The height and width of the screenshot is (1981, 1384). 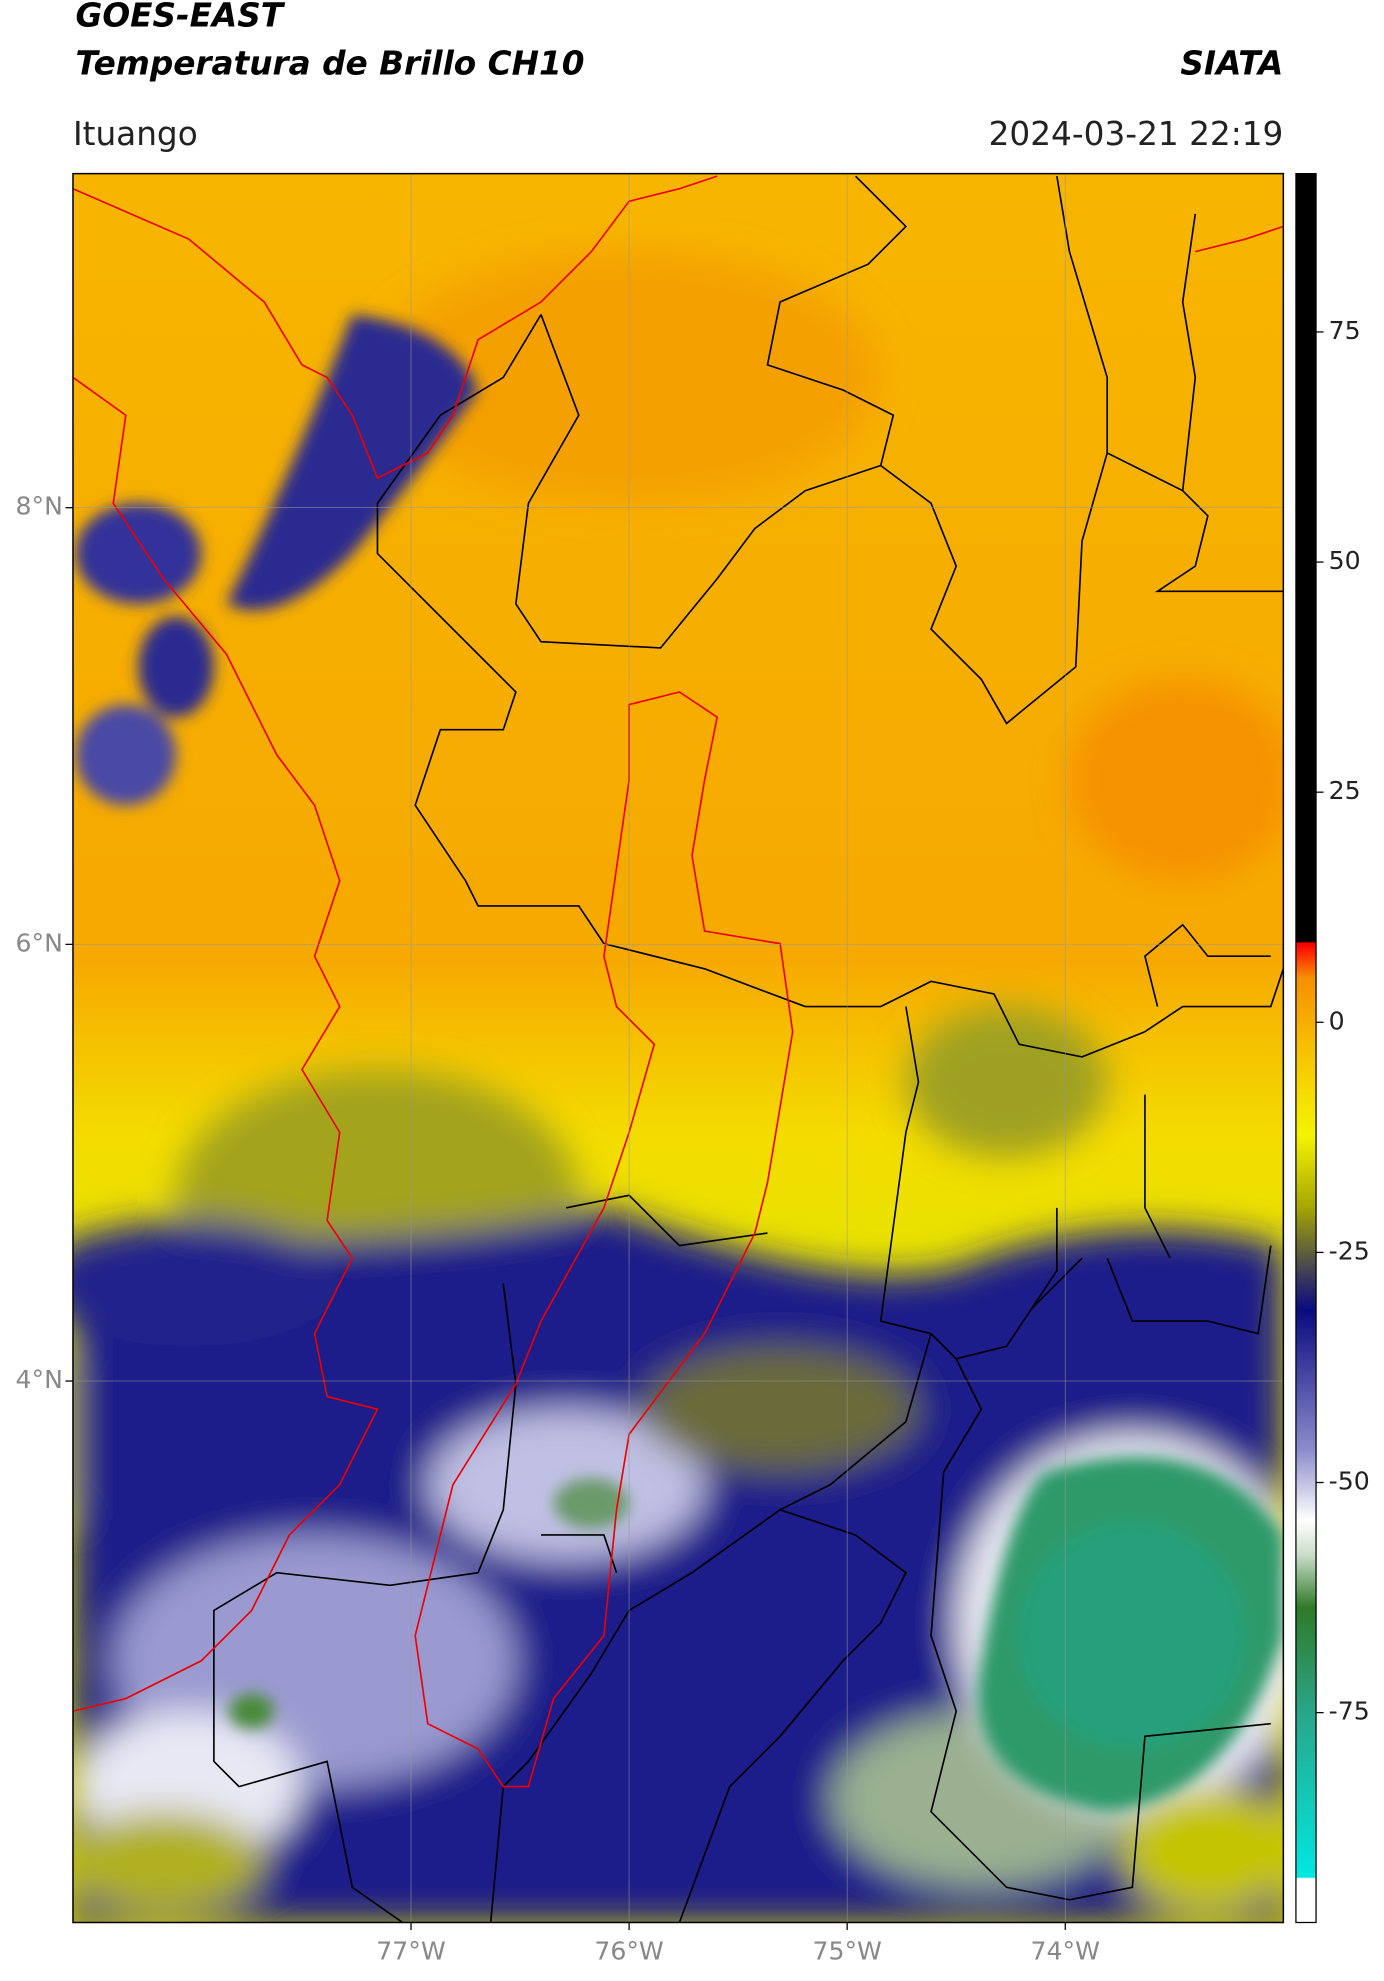 What do you see at coordinates (411, 1951) in the screenshot?
I see `x-tick-label: 77°W` at bounding box center [411, 1951].